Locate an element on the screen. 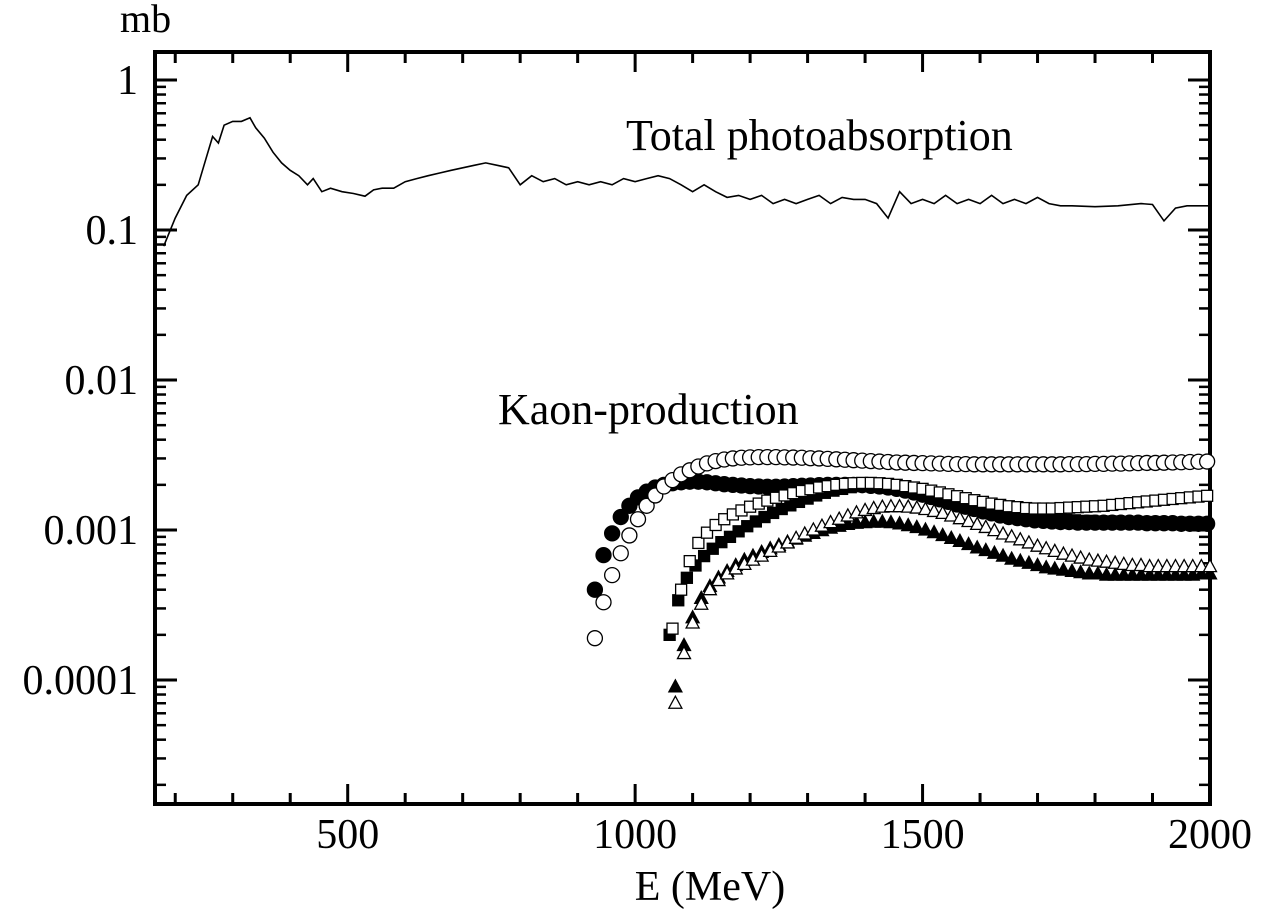 The height and width of the screenshot is (911, 1278). y-tick-label: 1 is located at coordinates (127, 81).